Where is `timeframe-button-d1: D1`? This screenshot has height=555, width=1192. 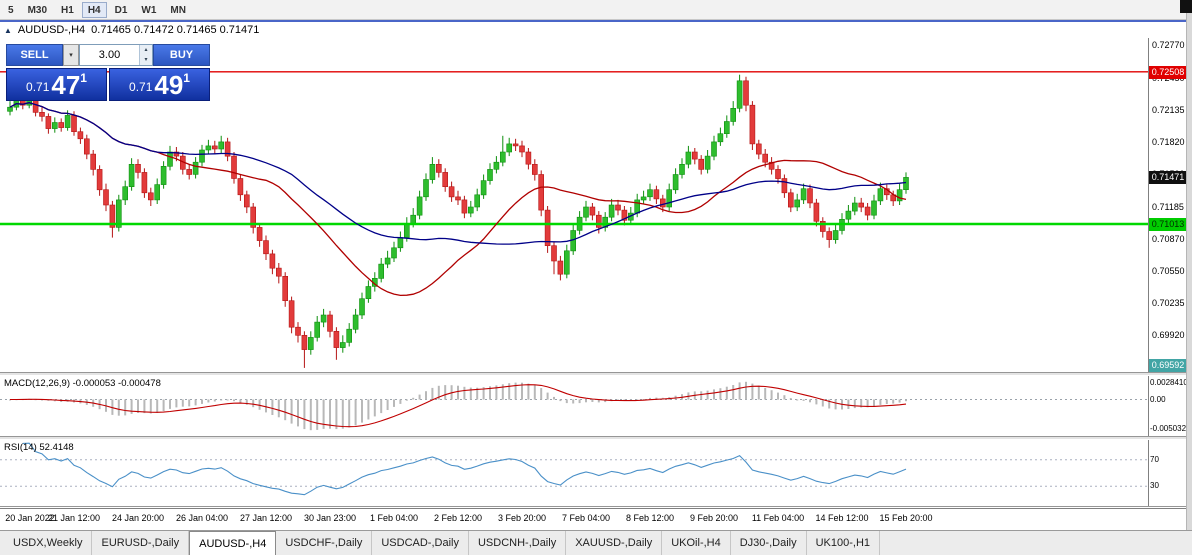 timeframe-button-d1: D1 is located at coordinates (121, 10).